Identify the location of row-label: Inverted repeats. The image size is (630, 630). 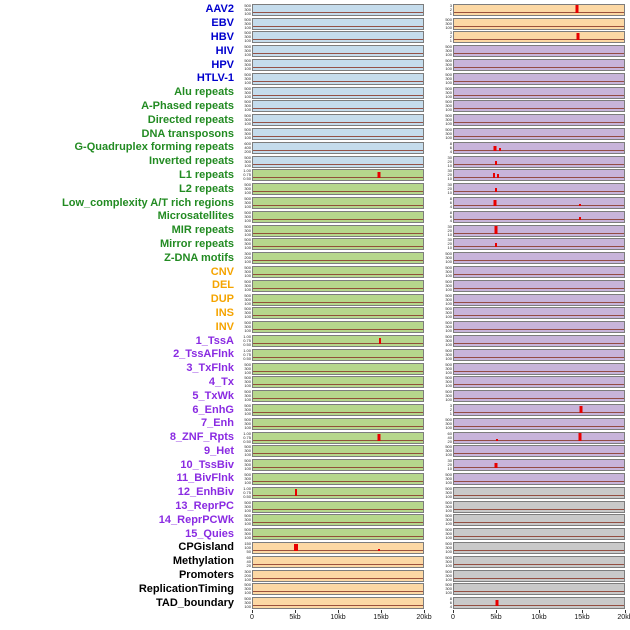
(191, 161).